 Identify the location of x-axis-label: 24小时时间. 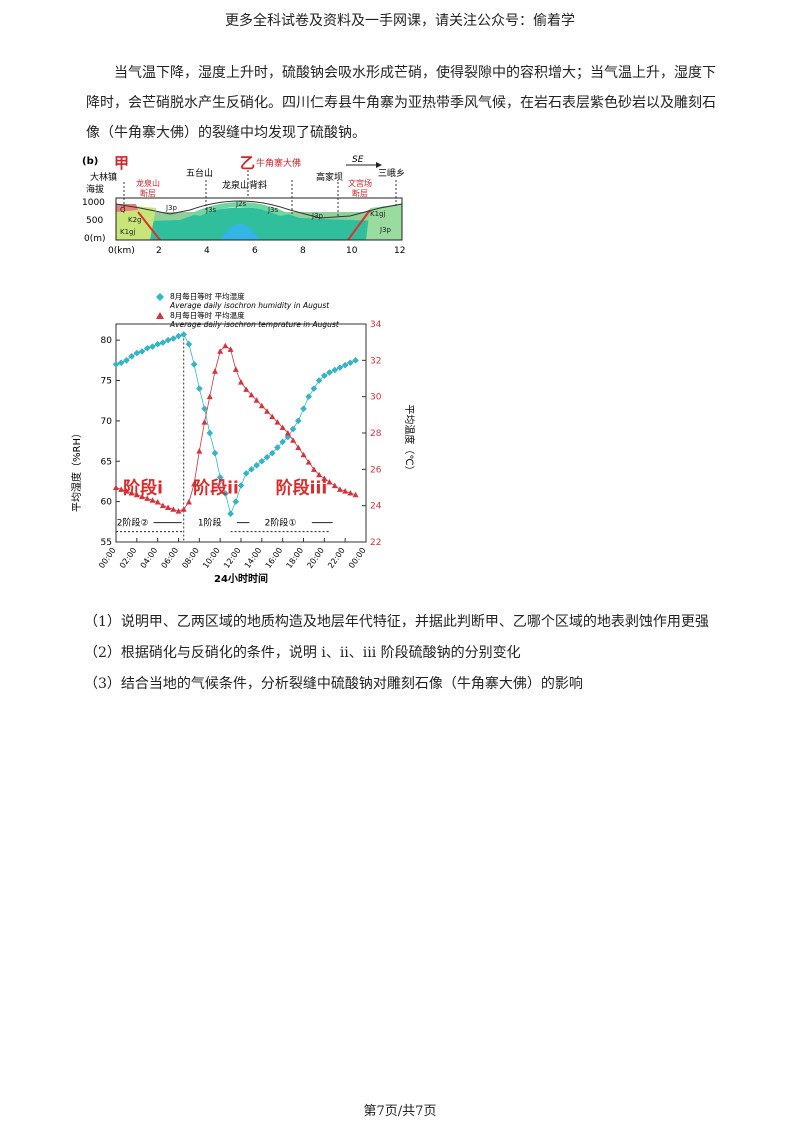
(241, 578).